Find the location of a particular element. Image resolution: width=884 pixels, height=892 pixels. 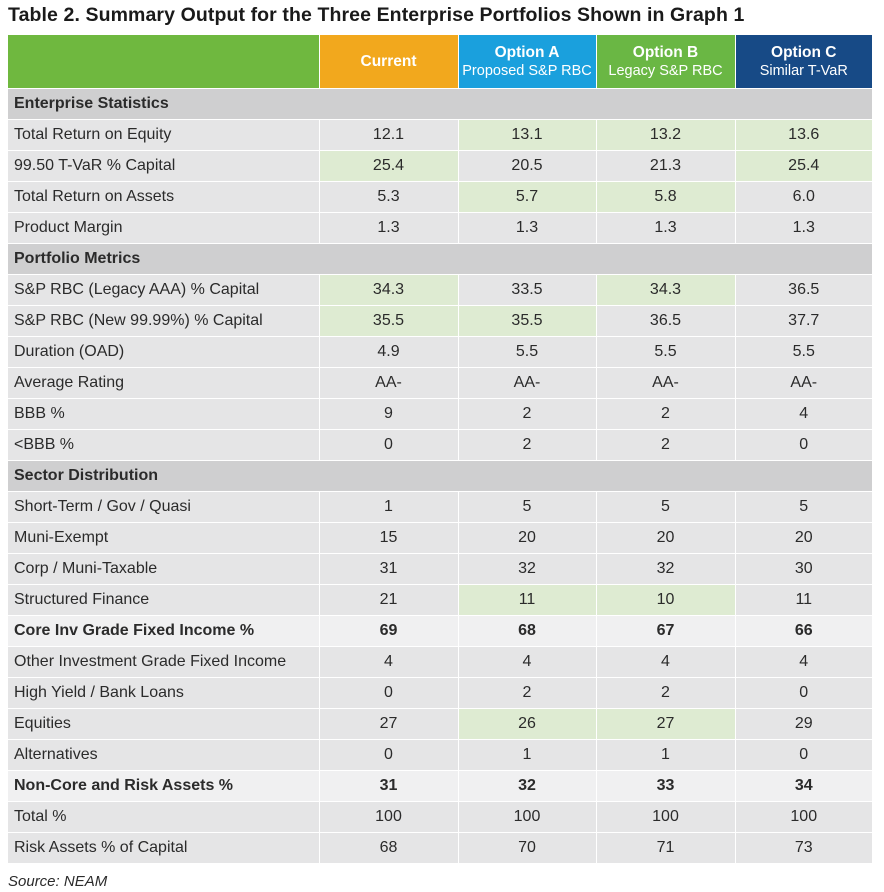

cell-option-b: 5.5 is located at coordinates (666, 352).